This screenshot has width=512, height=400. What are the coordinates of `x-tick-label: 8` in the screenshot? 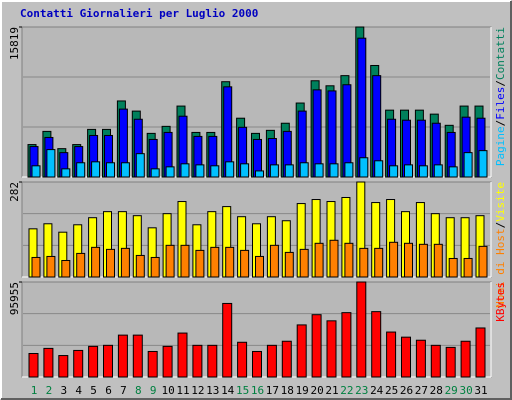 It's located at (138, 390).